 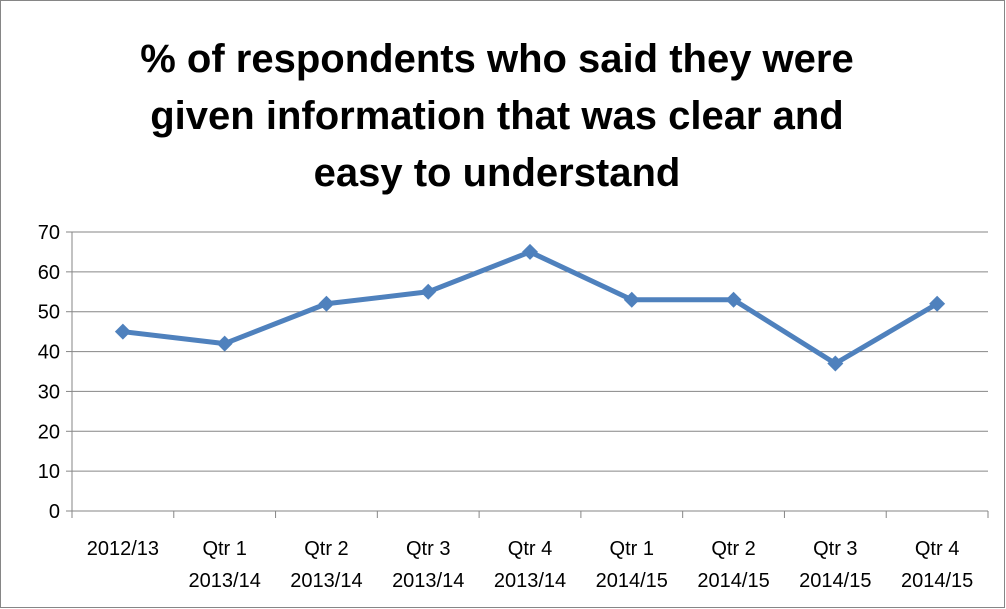 What do you see at coordinates (530, 565) in the screenshot?
I see `x-tick-label: Qtr 4 2013/14` at bounding box center [530, 565].